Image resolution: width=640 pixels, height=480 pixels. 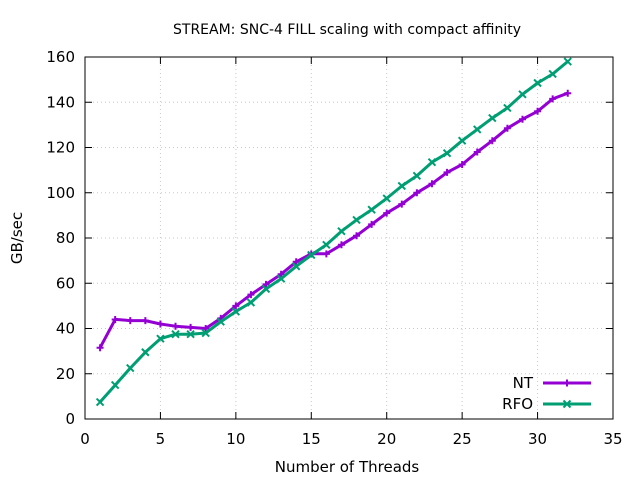 I want to click on y-tick-label: 40, so click(x=65, y=329).